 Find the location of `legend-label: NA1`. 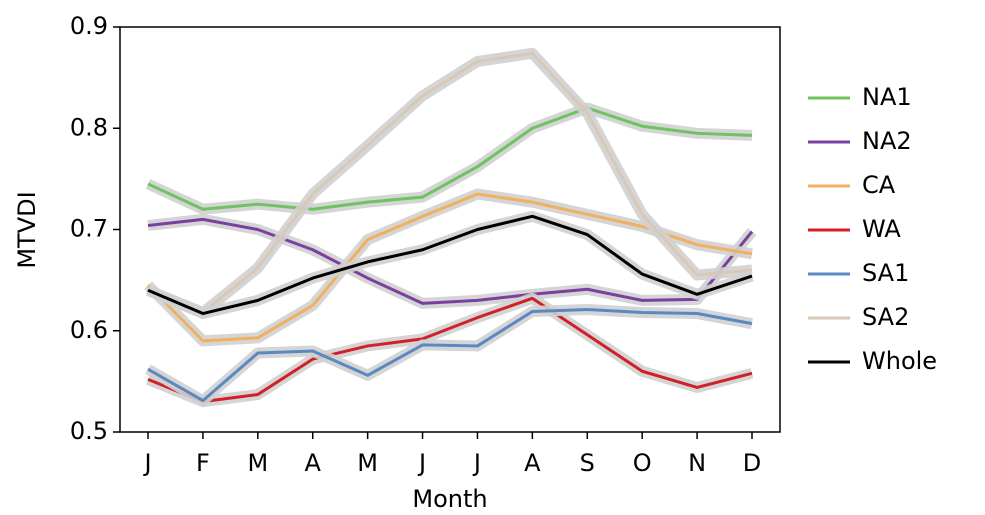

legend-label: NA1 is located at coordinates (887, 97).